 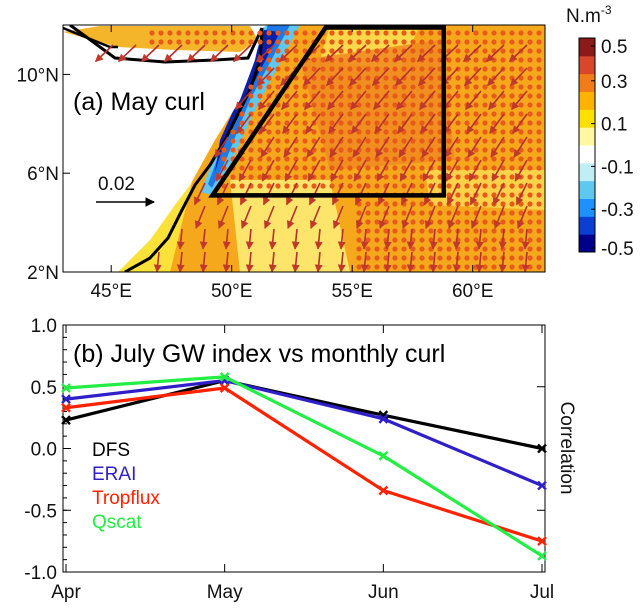 I want to click on series-line-erai, so click(x=304, y=433).